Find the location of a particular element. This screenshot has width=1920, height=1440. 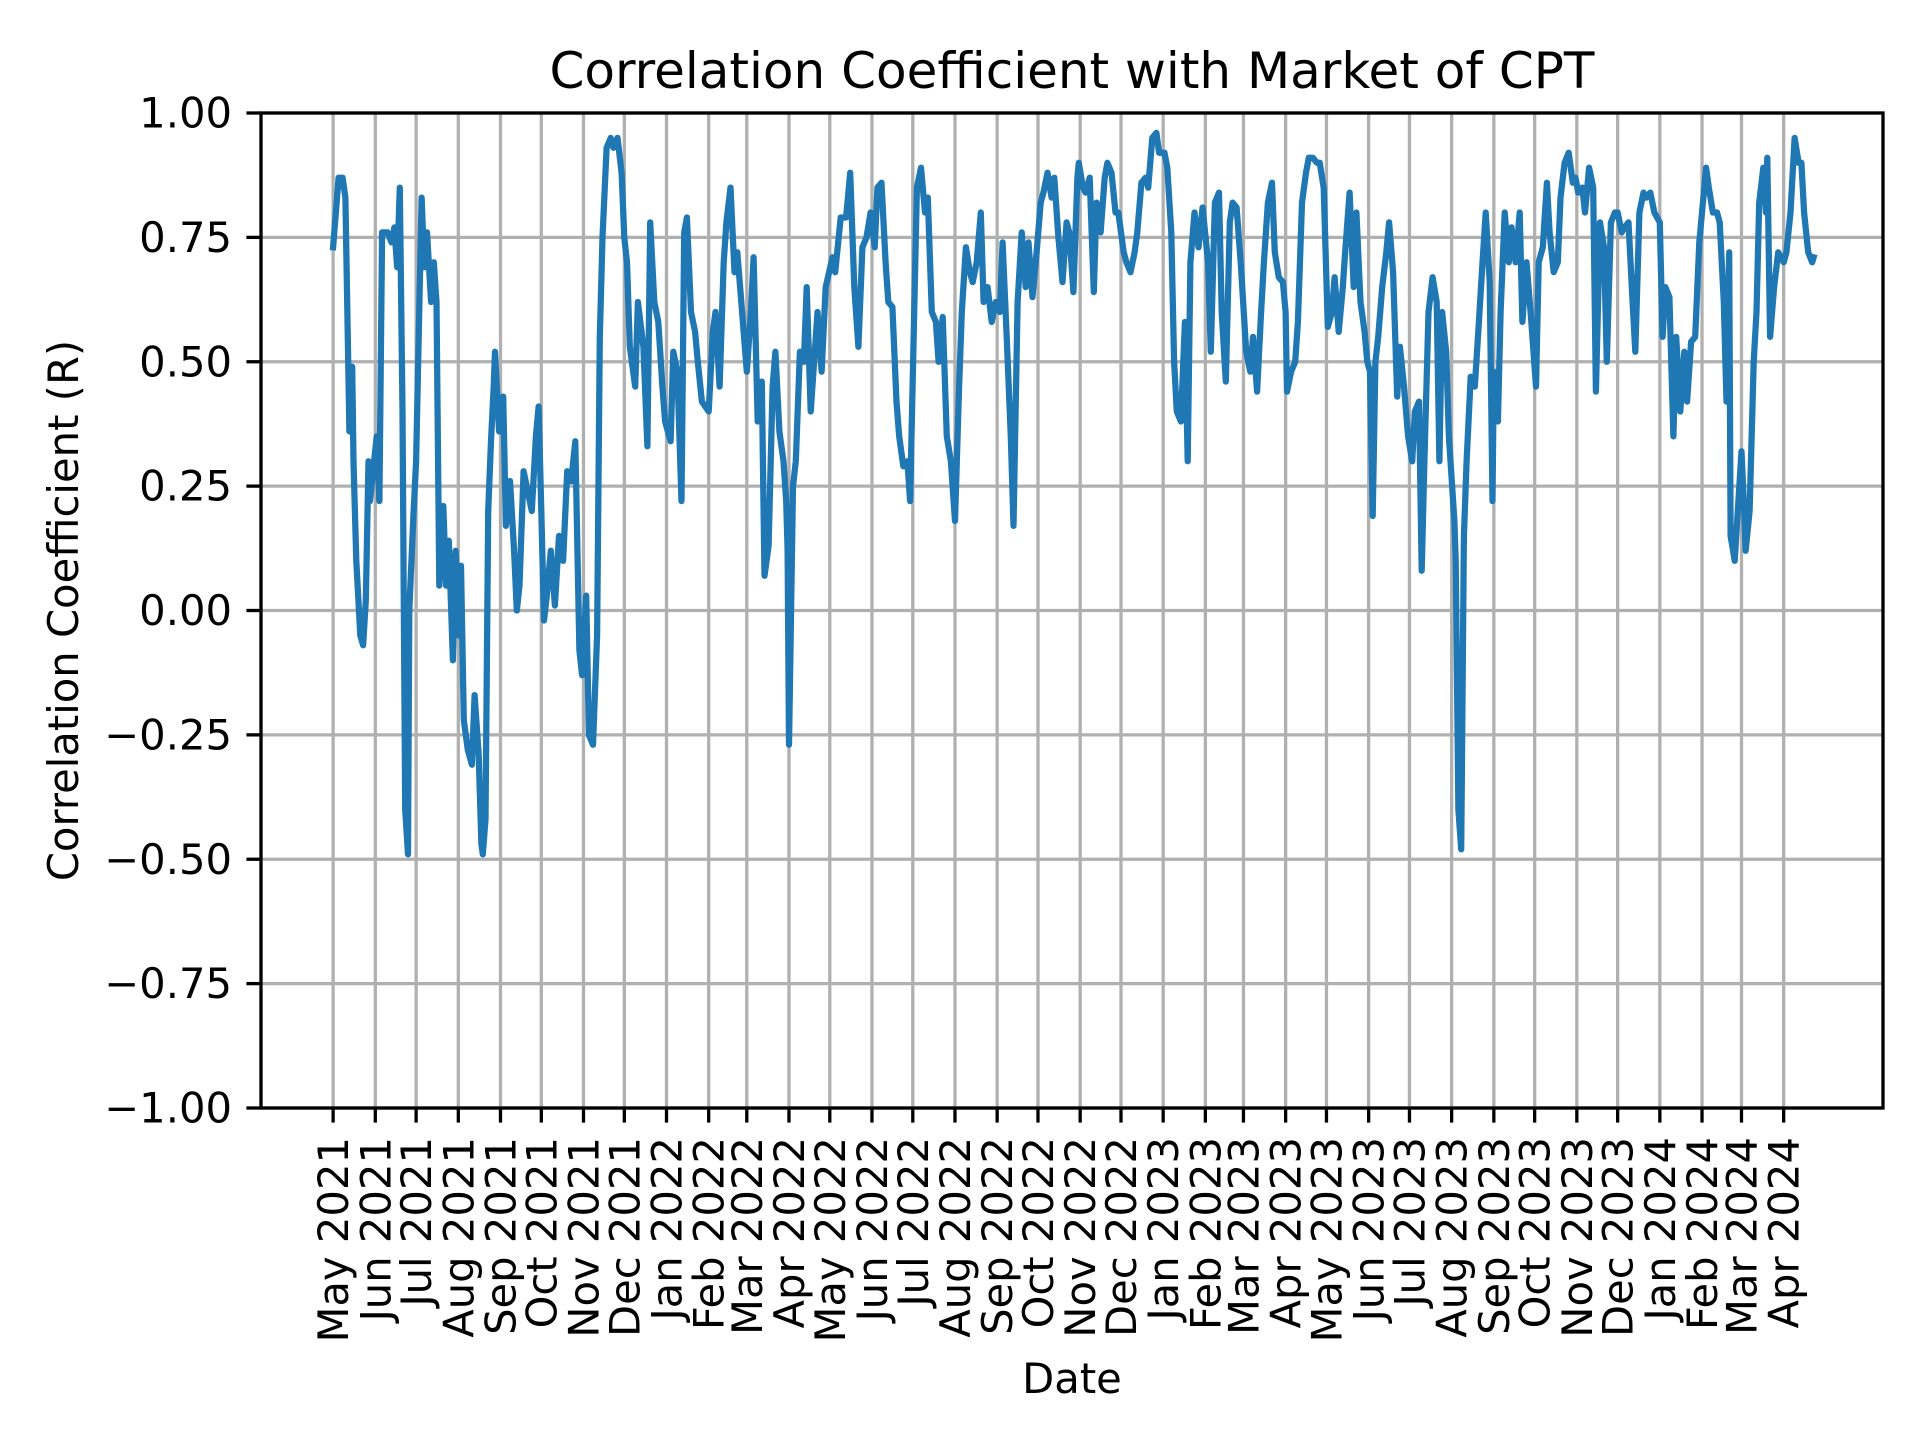

x-tick-label: Nov 2021 is located at coordinates (583, 1237).